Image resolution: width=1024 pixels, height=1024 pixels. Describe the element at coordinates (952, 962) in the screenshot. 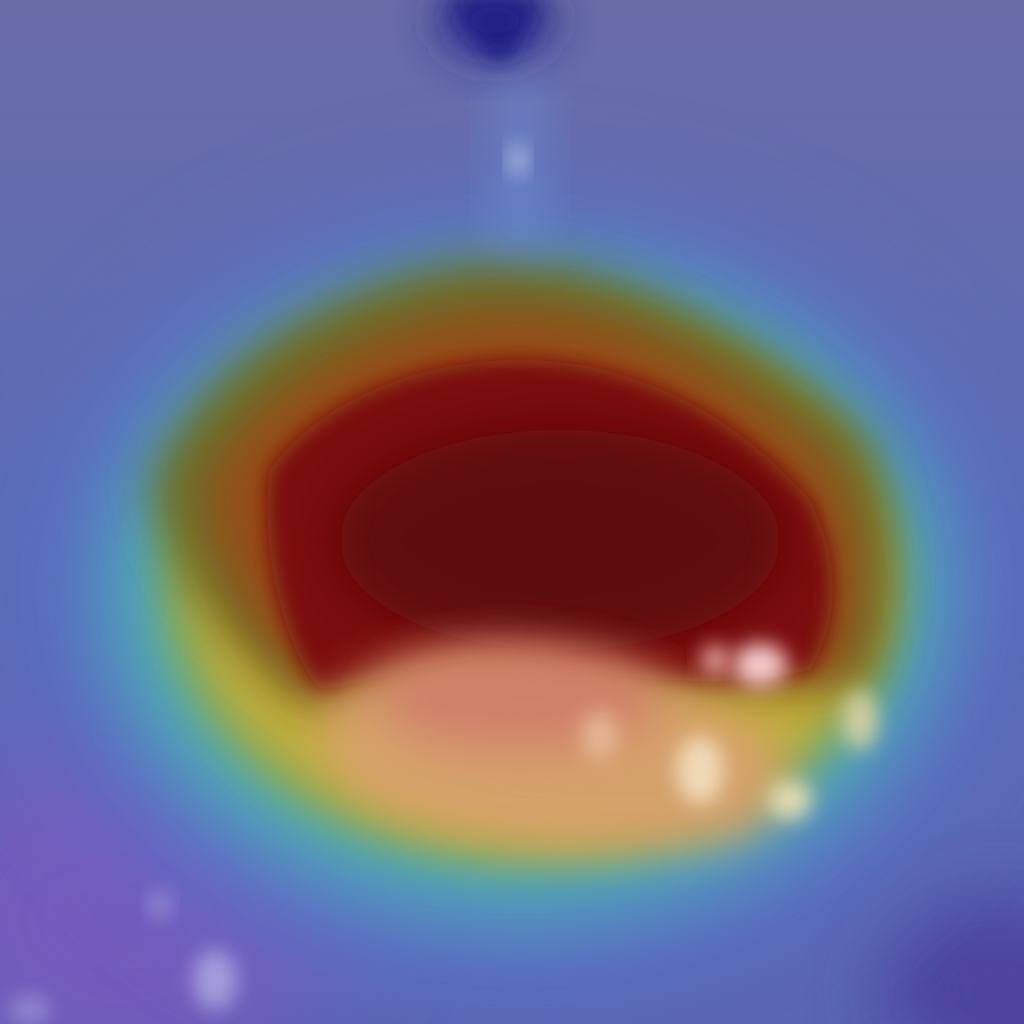

I see `bottom-right-glow` at that location.